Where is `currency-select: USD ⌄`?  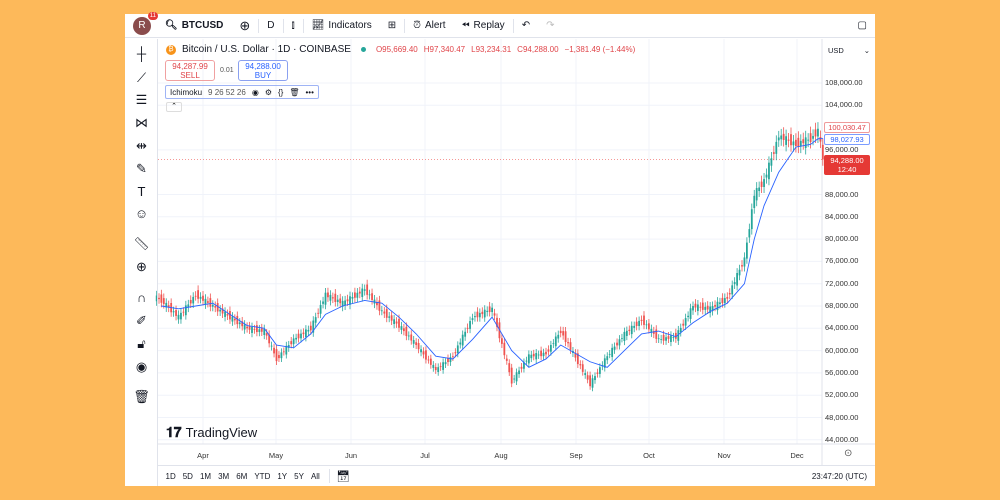 currency-select: USD ⌄ is located at coordinates (849, 50).